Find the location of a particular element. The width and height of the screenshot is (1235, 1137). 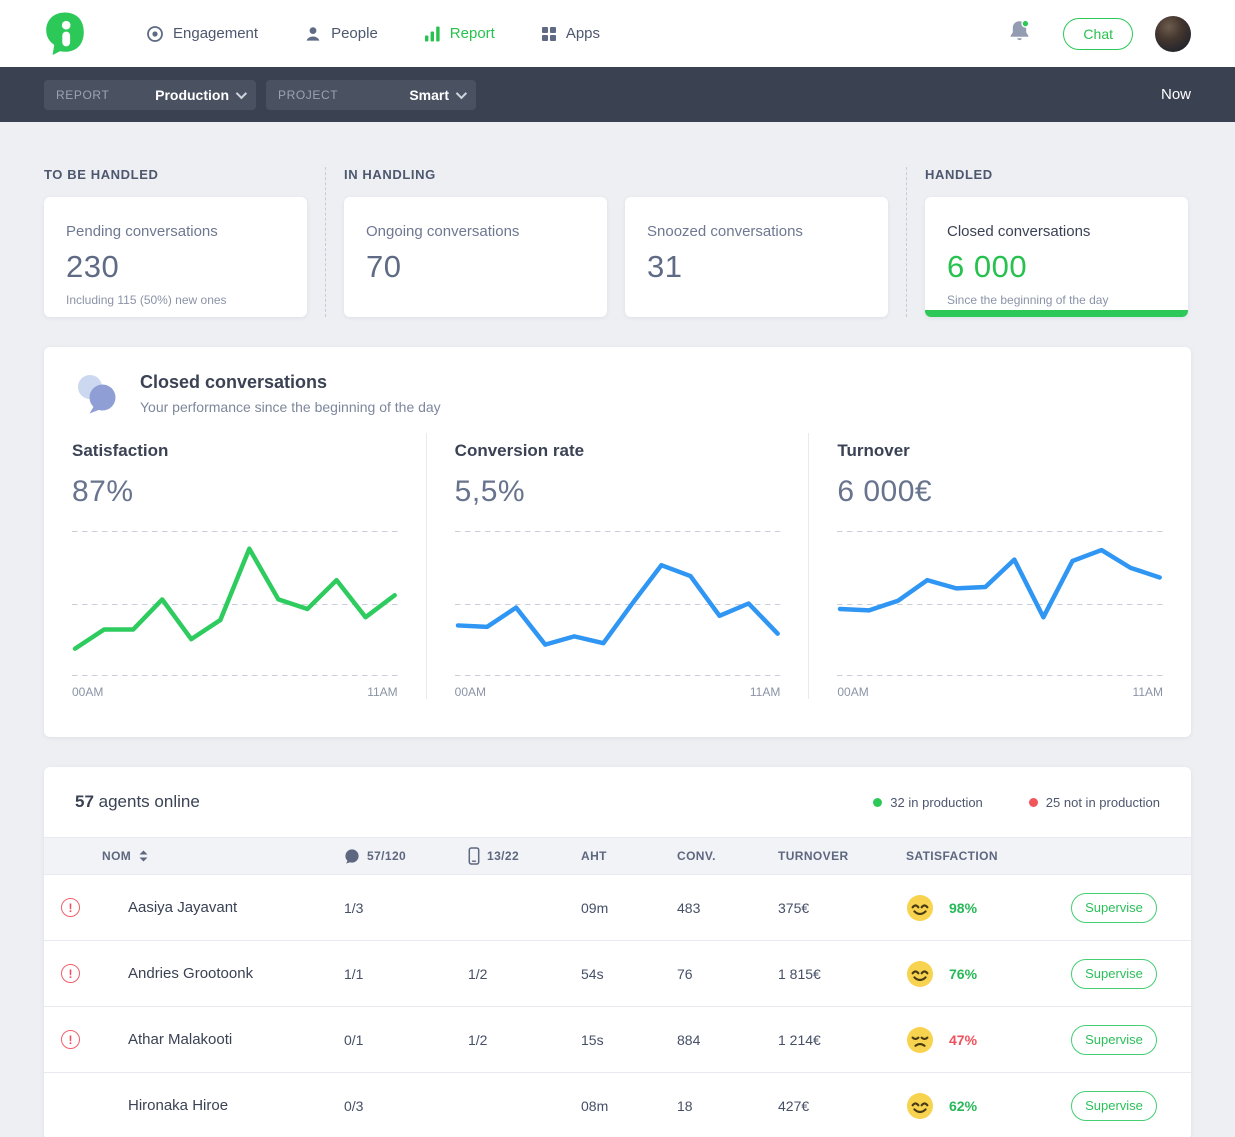

column-header-satisfaction: SATISFACTION is located at coordinates (952, 856).